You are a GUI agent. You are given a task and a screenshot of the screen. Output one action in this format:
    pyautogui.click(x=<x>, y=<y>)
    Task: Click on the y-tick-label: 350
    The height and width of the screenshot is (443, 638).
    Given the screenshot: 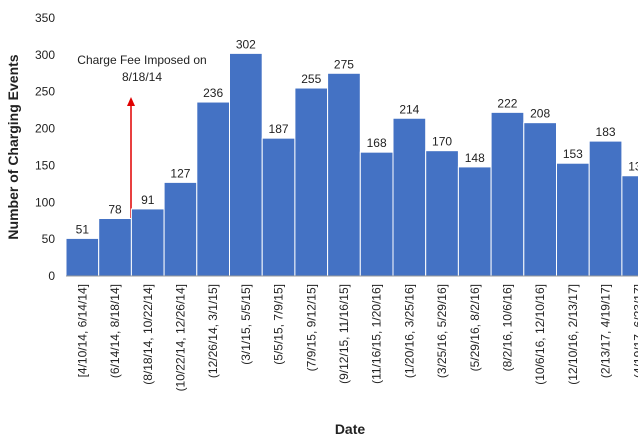 What is the action you would take?
    pyautogui.click(x=45, y=18)
    